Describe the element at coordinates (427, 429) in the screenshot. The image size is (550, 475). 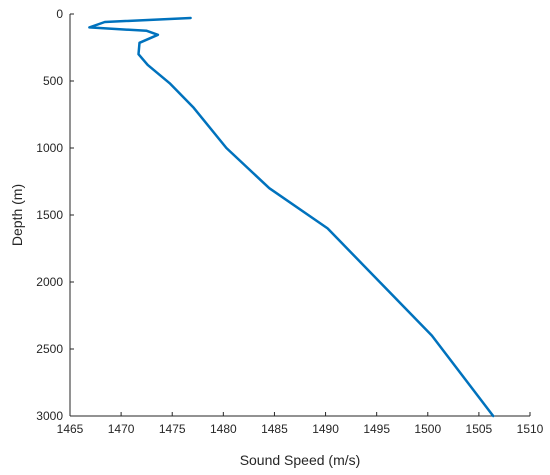
I see `x-tick-label: 1500` at that location.